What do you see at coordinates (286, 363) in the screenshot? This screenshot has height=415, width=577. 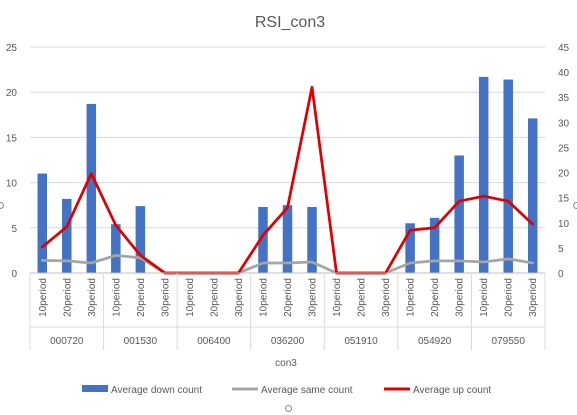 I see `group-axis-label: con3` at bounding box center [286, 363].